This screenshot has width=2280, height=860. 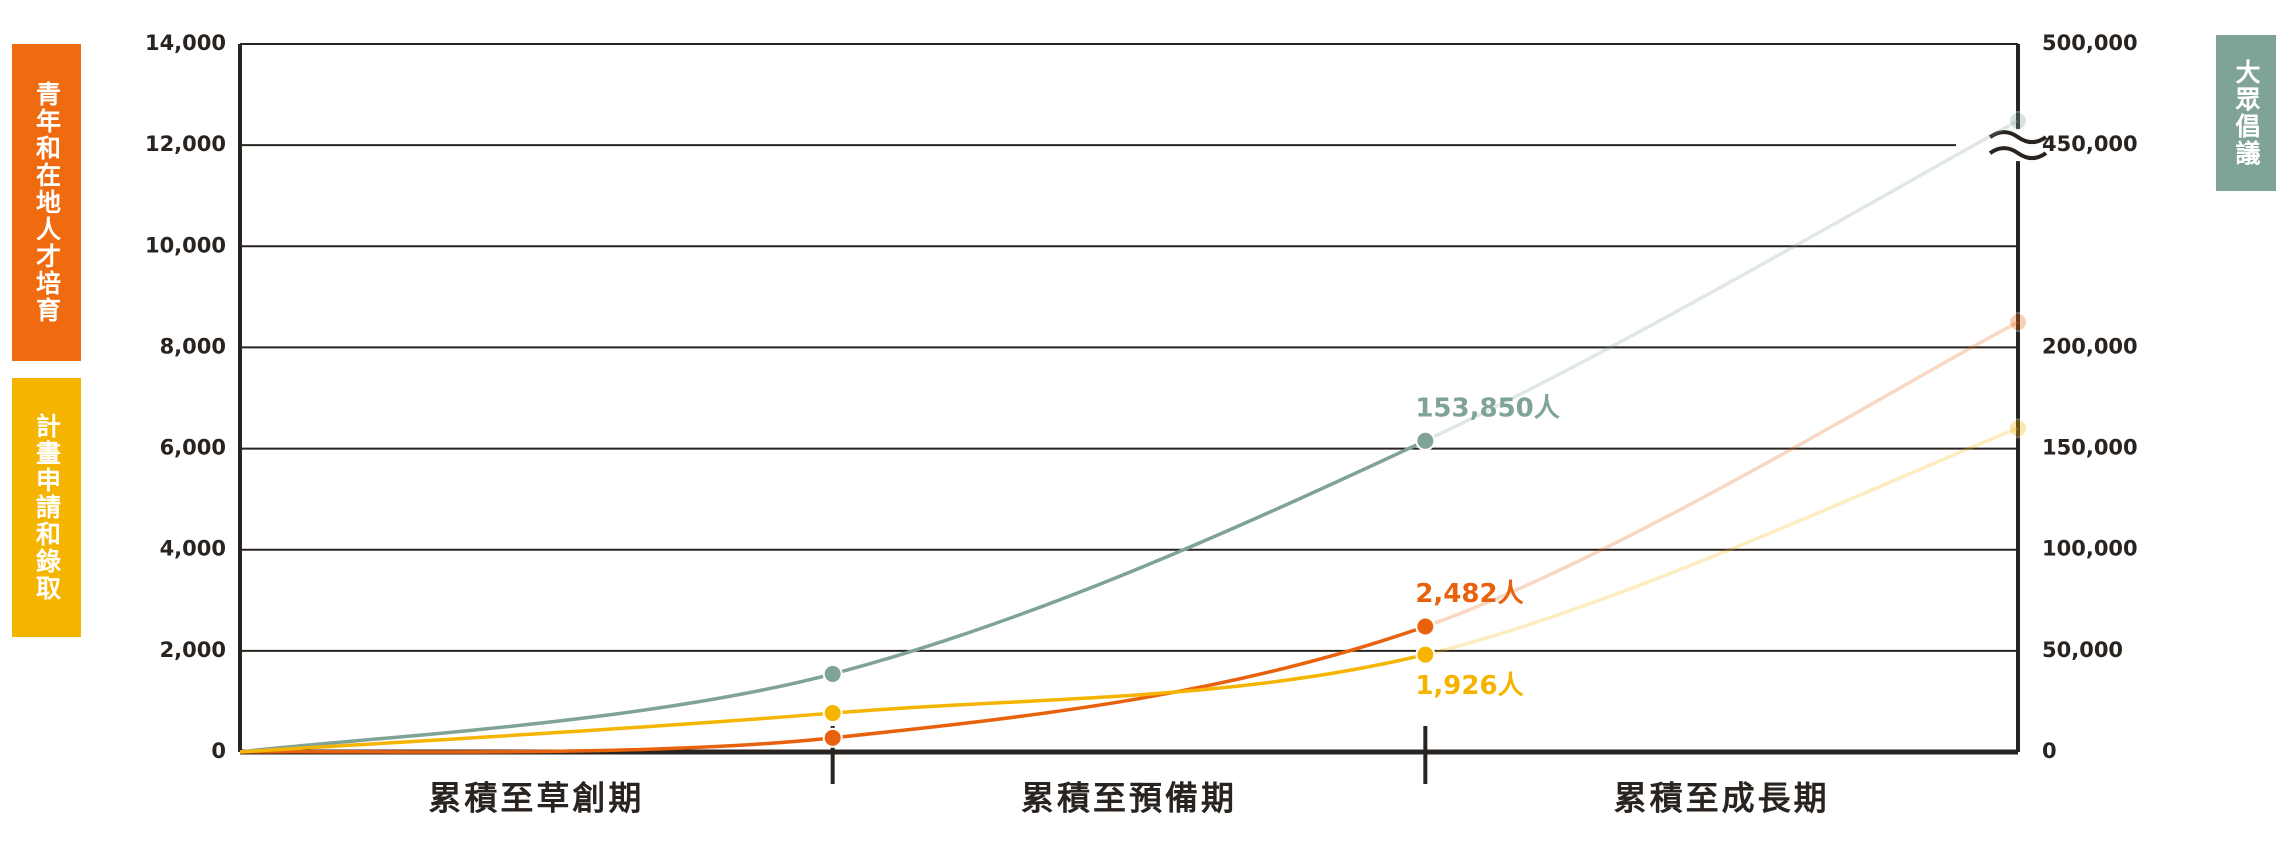 I want to click on y-tick-label: 0, so click(x=218, y=751).